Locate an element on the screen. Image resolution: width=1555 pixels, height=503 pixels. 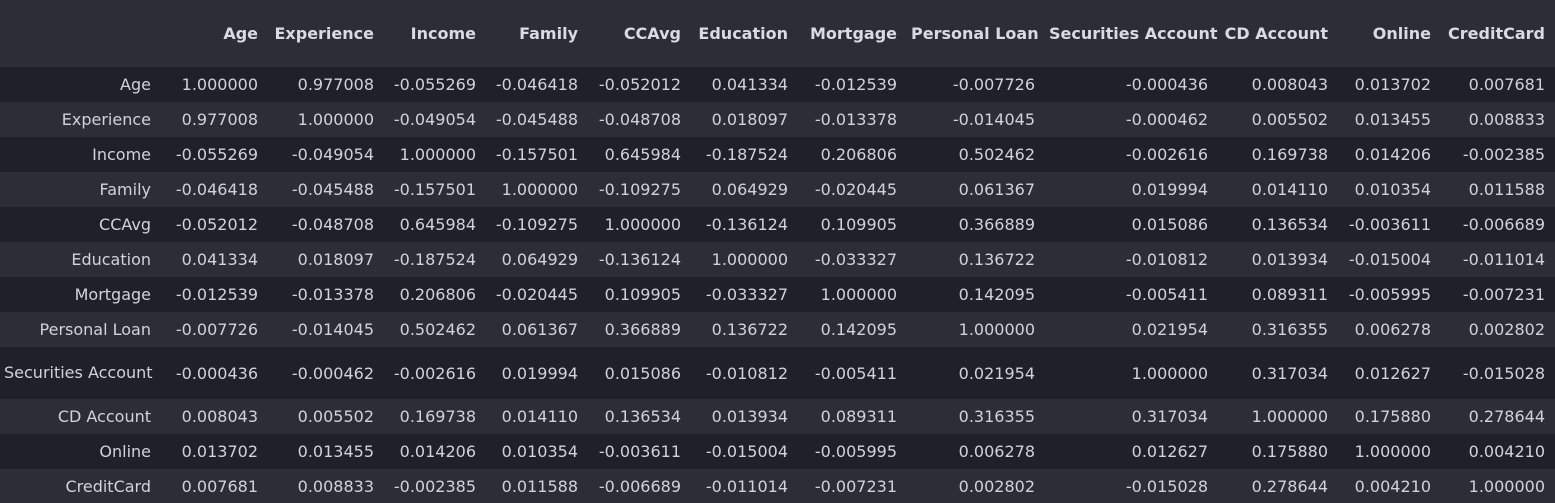
table-cell: -0.000462 is located at coordinates (1166, 119).